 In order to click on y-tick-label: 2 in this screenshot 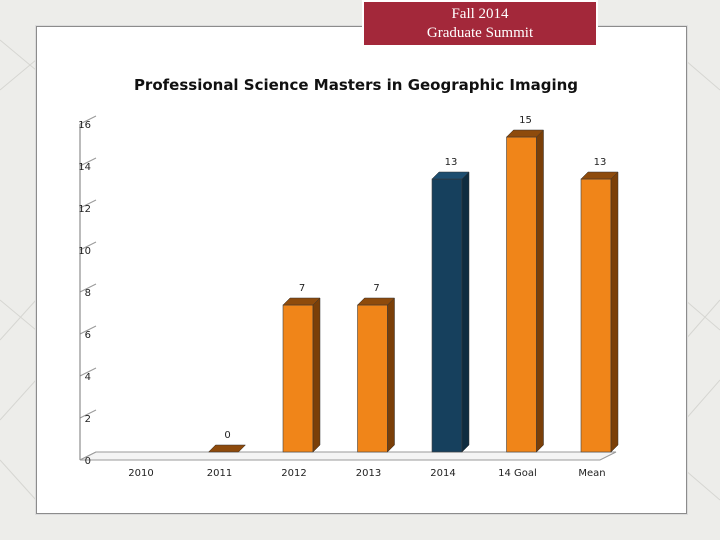, I will do `click(88, 419)`.